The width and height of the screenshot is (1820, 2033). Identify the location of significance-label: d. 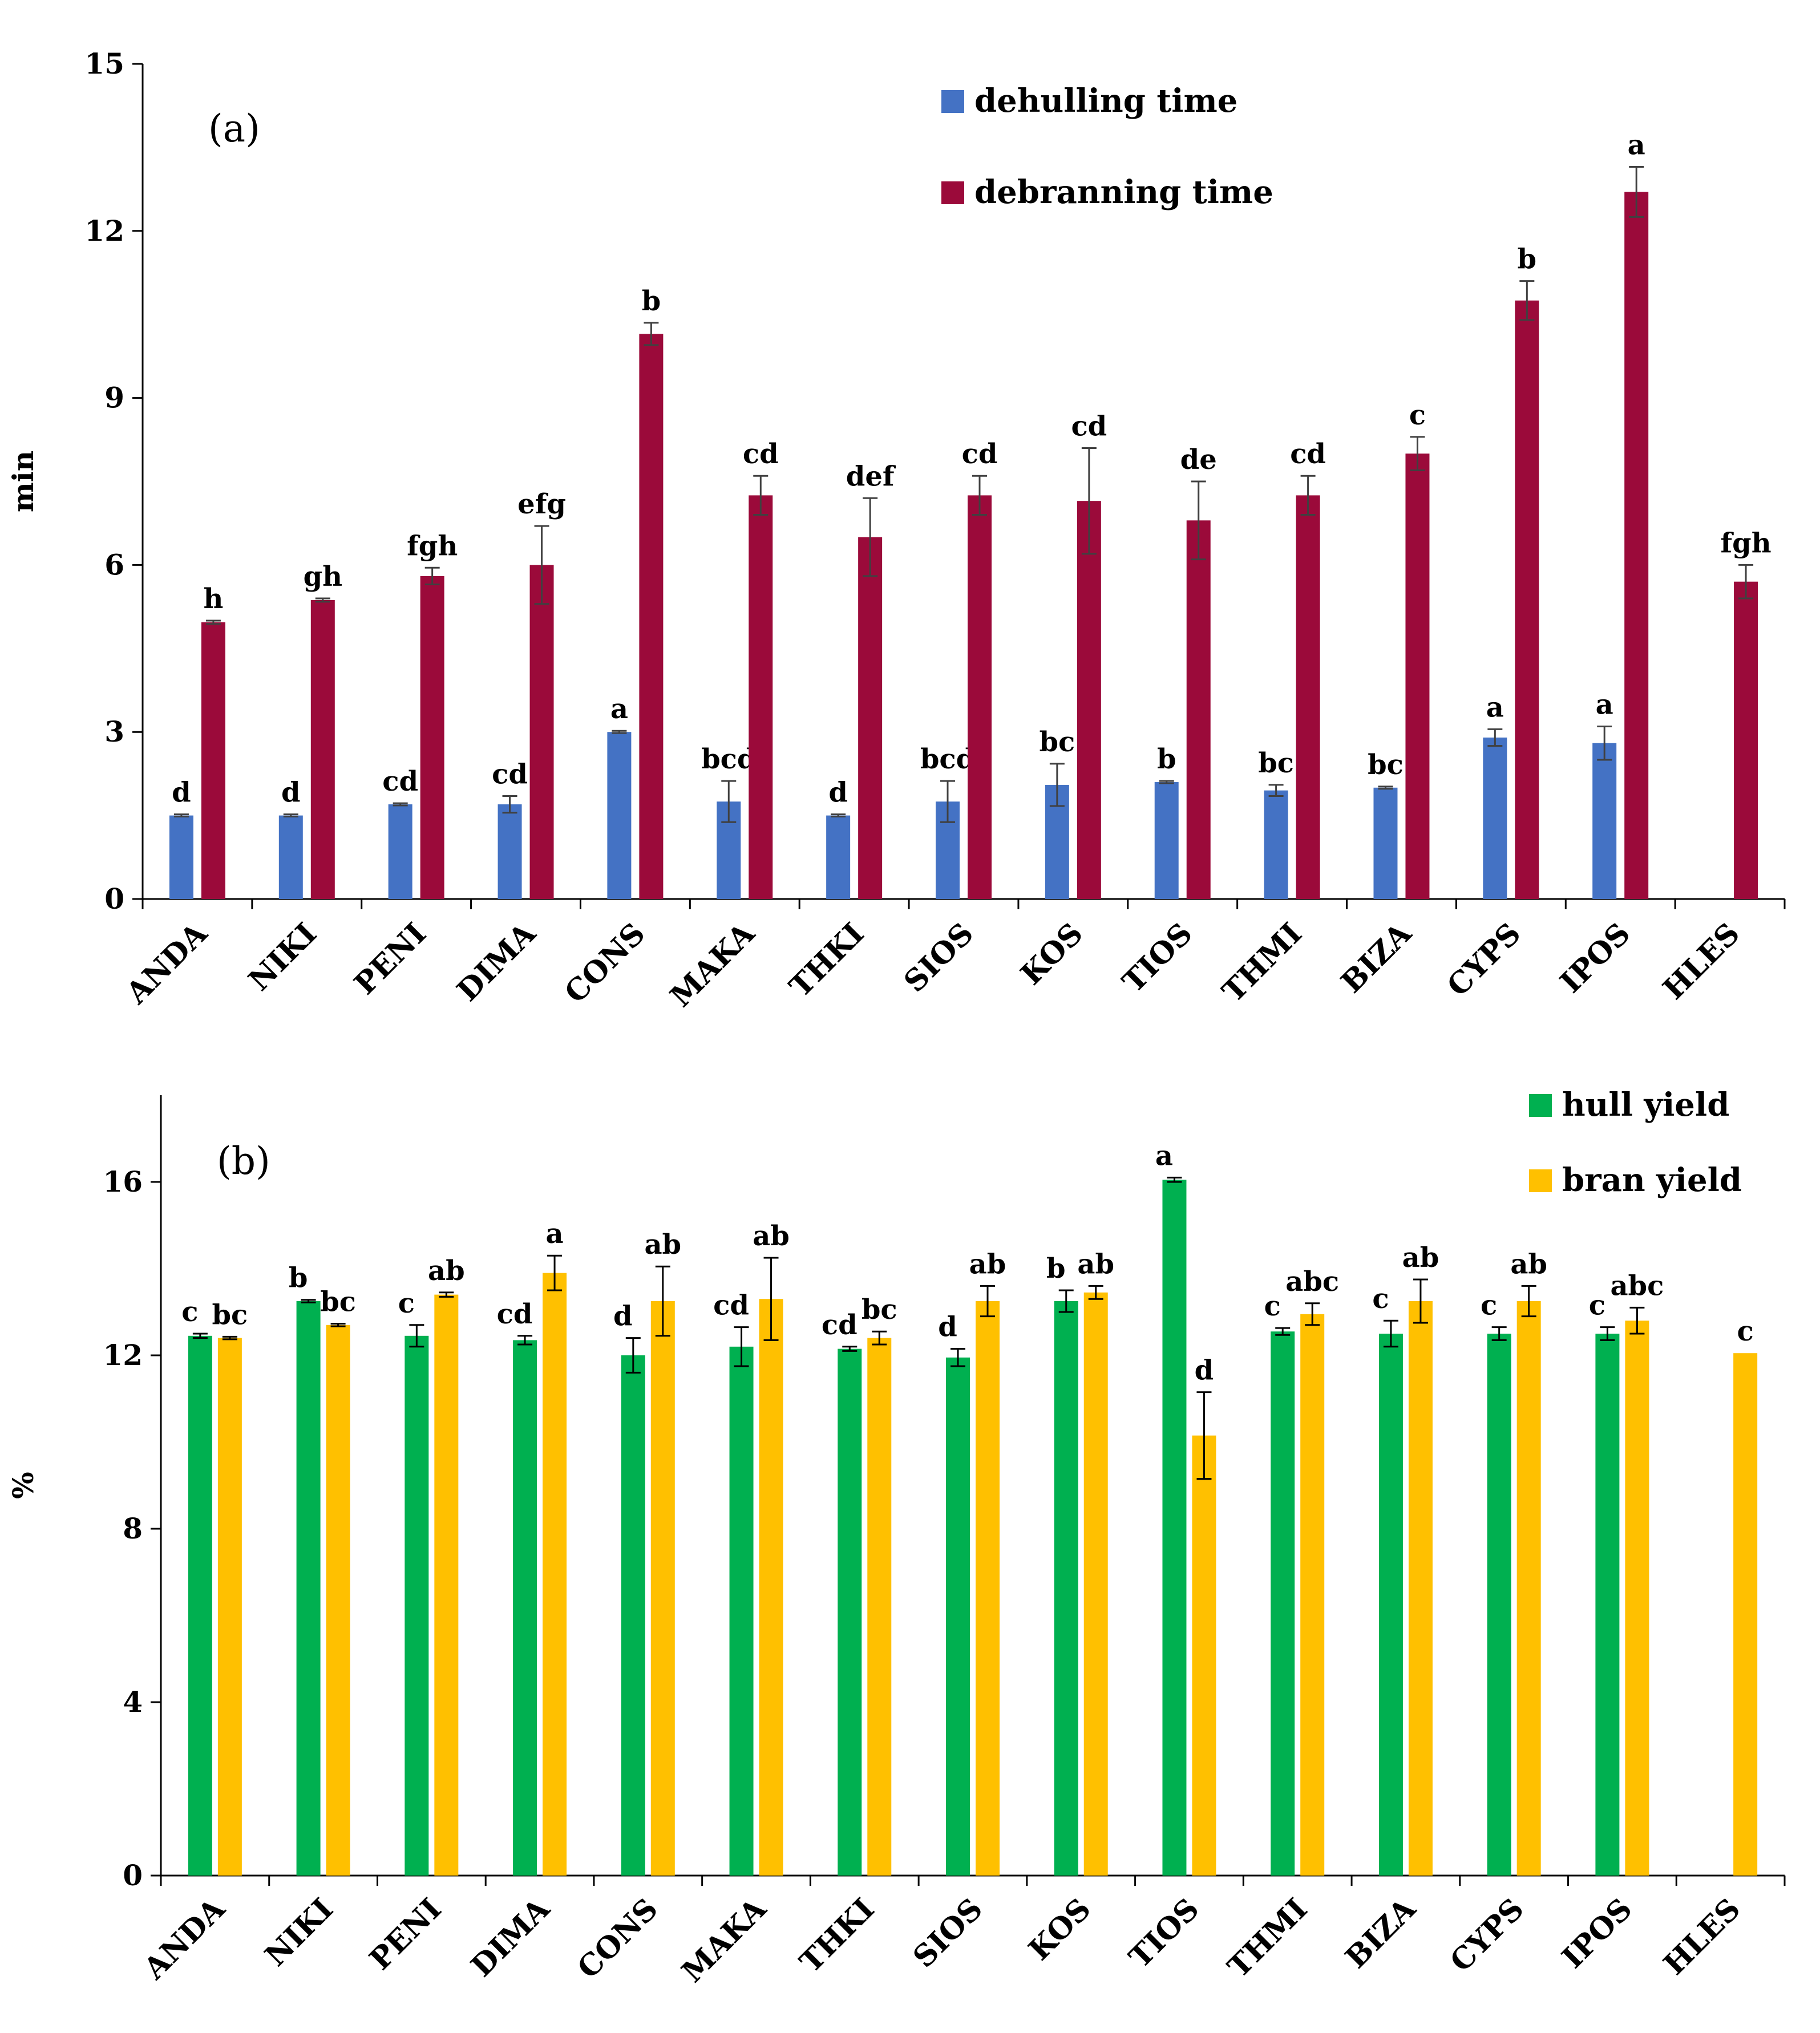
(947, 1327).